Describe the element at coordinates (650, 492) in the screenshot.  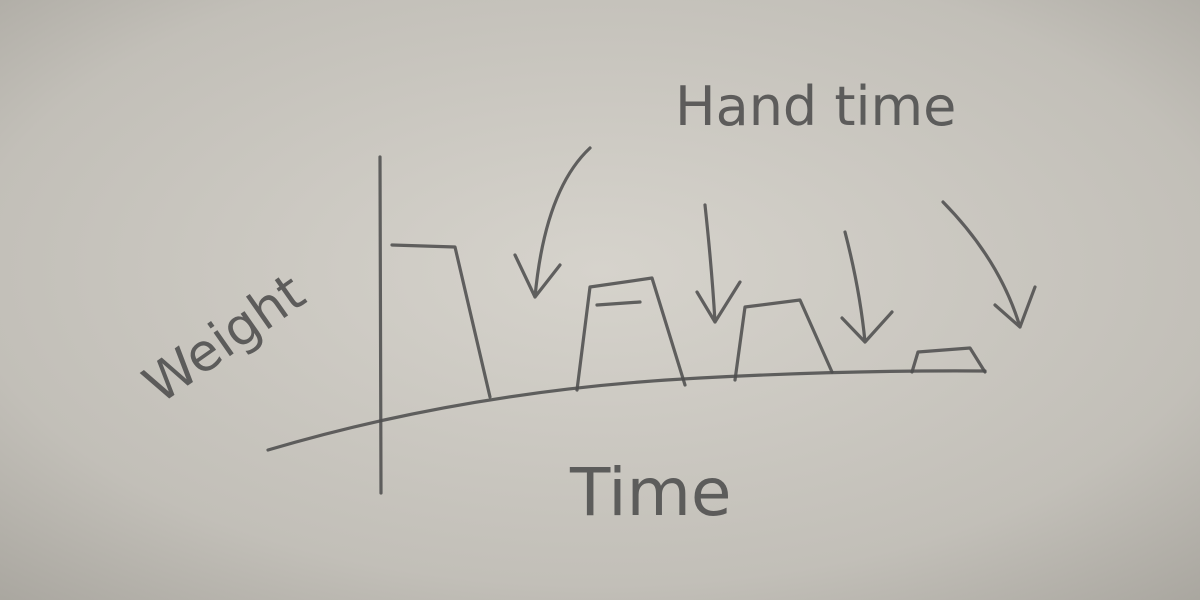
I see `x-axis-label: Time` at that location.